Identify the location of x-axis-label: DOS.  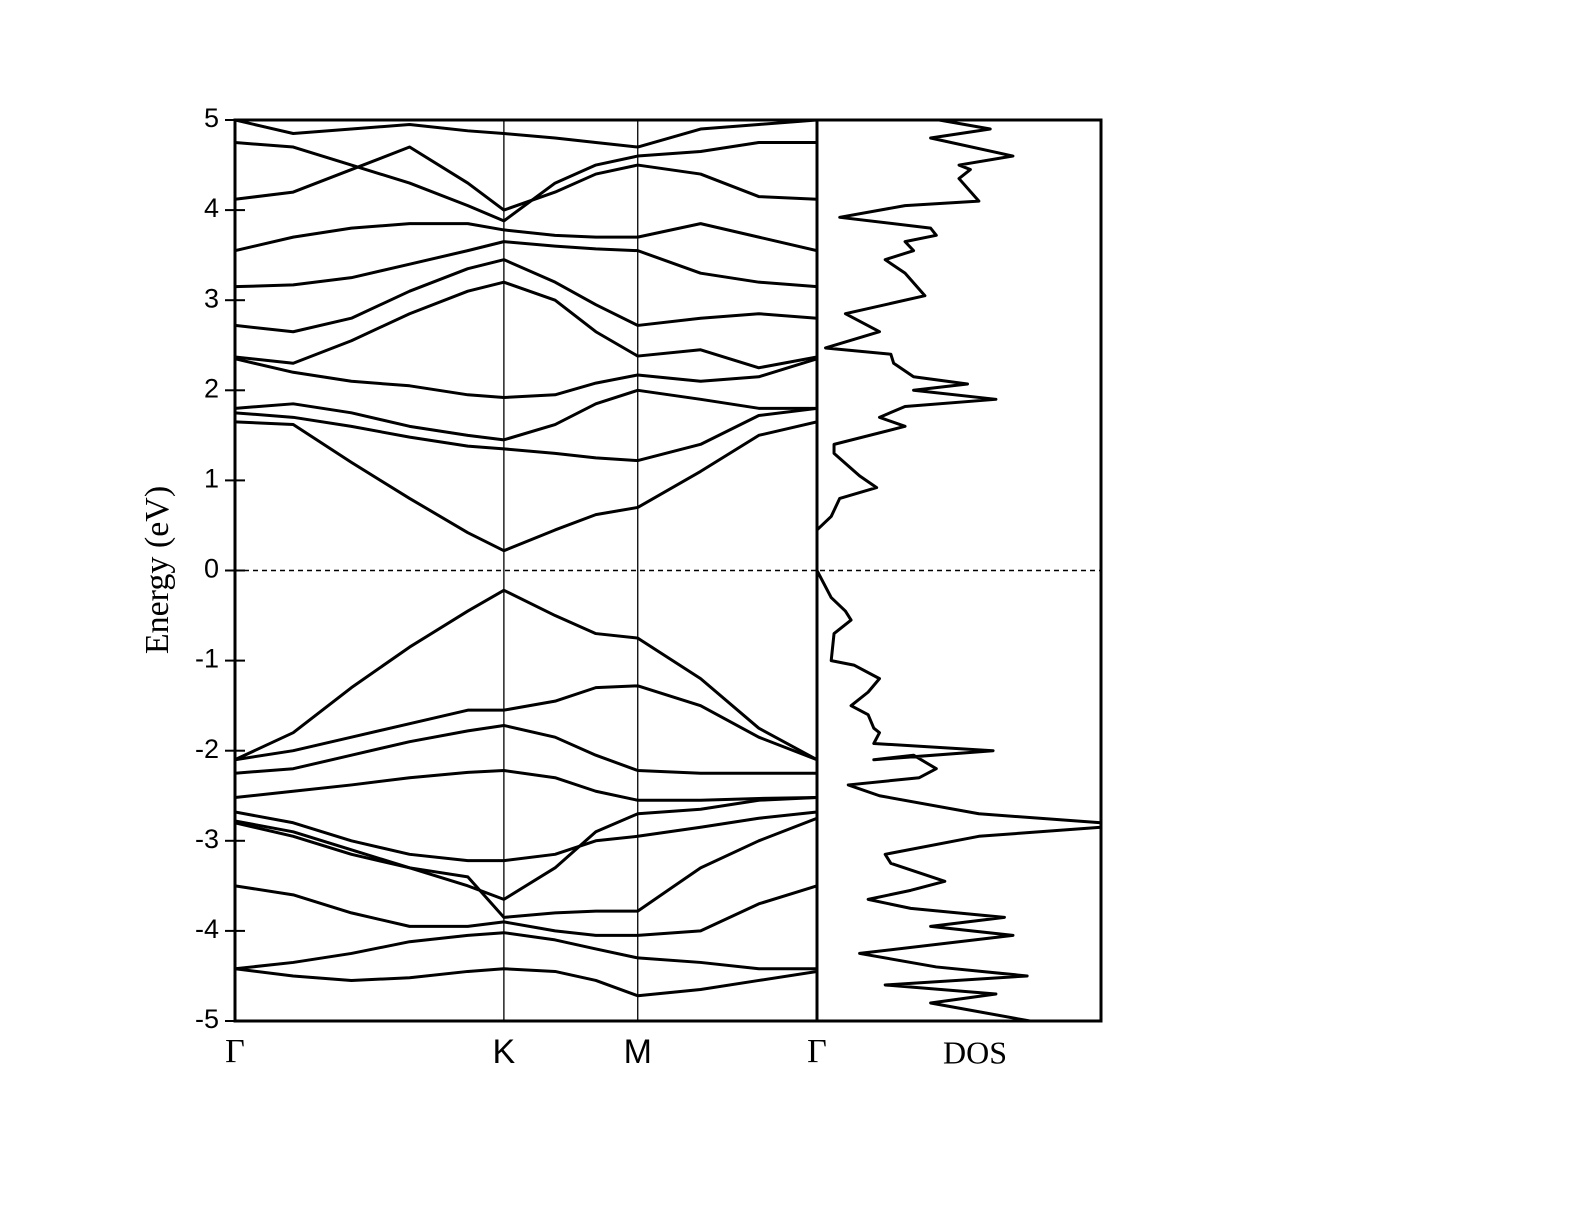
(975, 1052).